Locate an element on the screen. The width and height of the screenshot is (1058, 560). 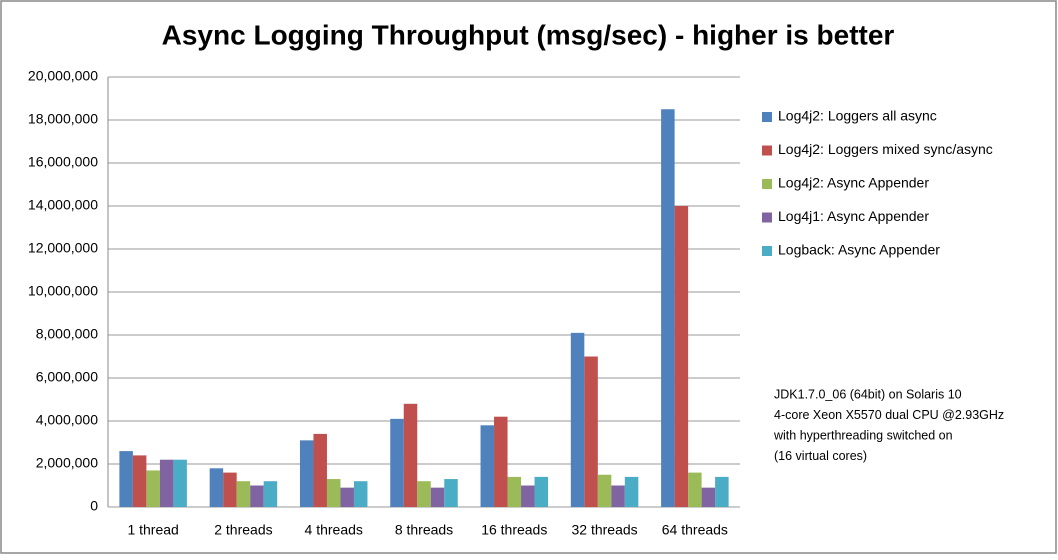
y-tick-label: 8,000,000 is located at coordinates (67, 334).